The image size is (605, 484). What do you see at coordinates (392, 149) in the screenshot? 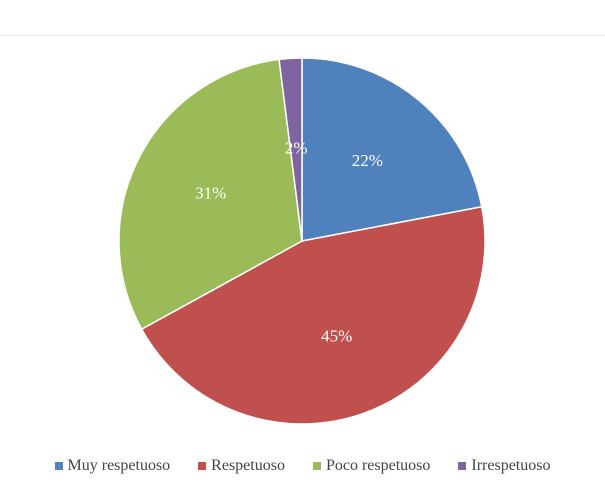
I see `pie-slice-muy-respetuoso` at bounding box center [392, 149].